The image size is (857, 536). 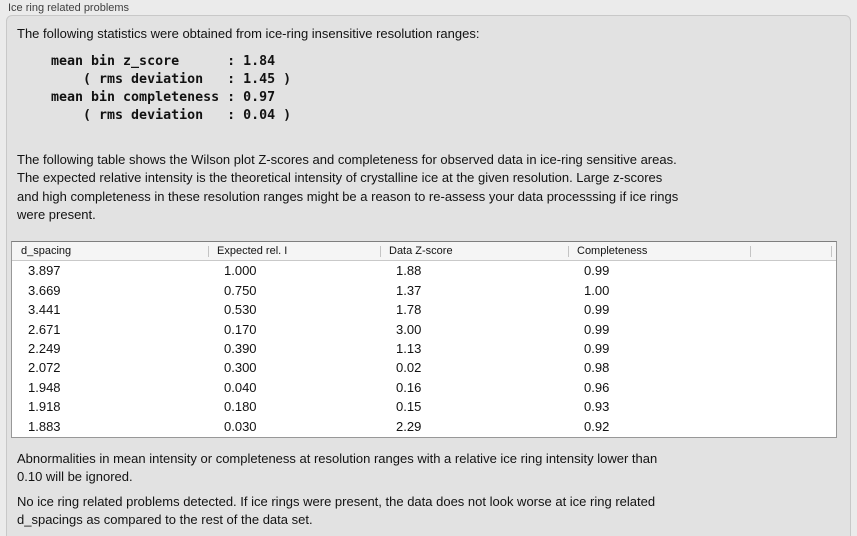 What do you see at coordinates (424, 367) in the screenshot?
I see `table-row: 2.072 0.300 0.02 0.98` at bounding box center [424, 367].